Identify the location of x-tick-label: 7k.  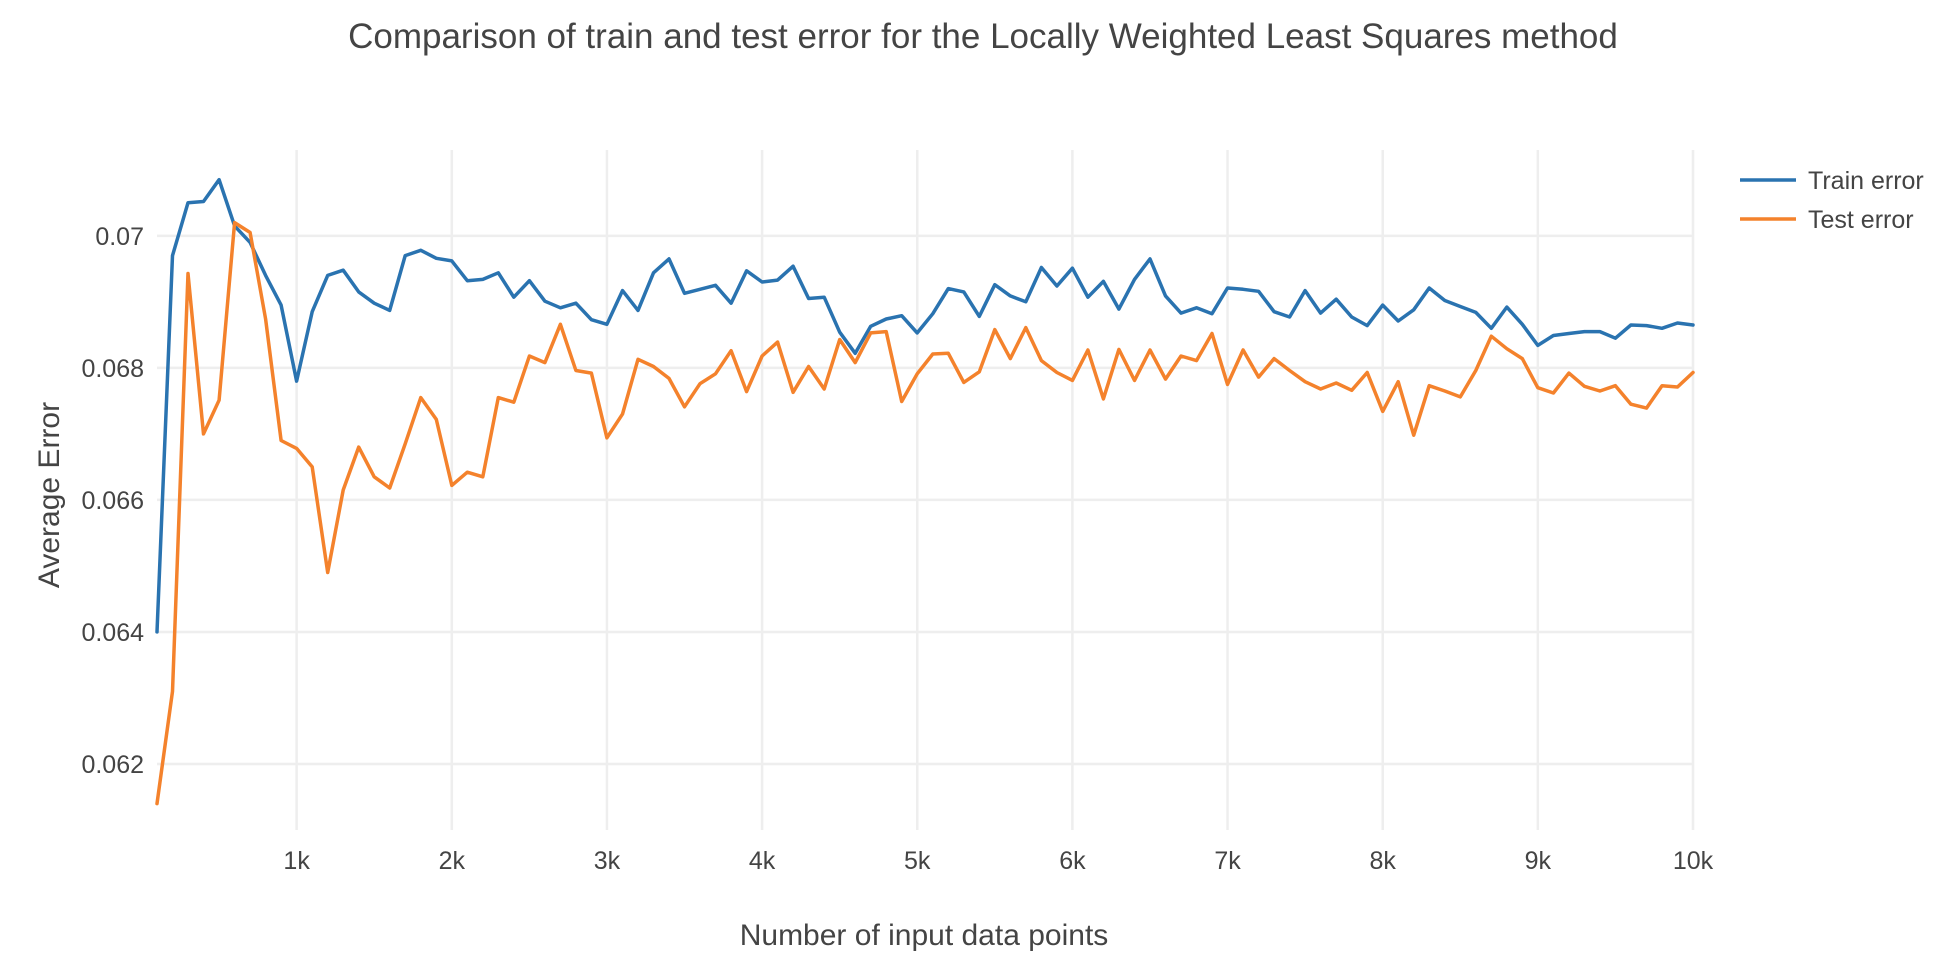
(1227, 861).